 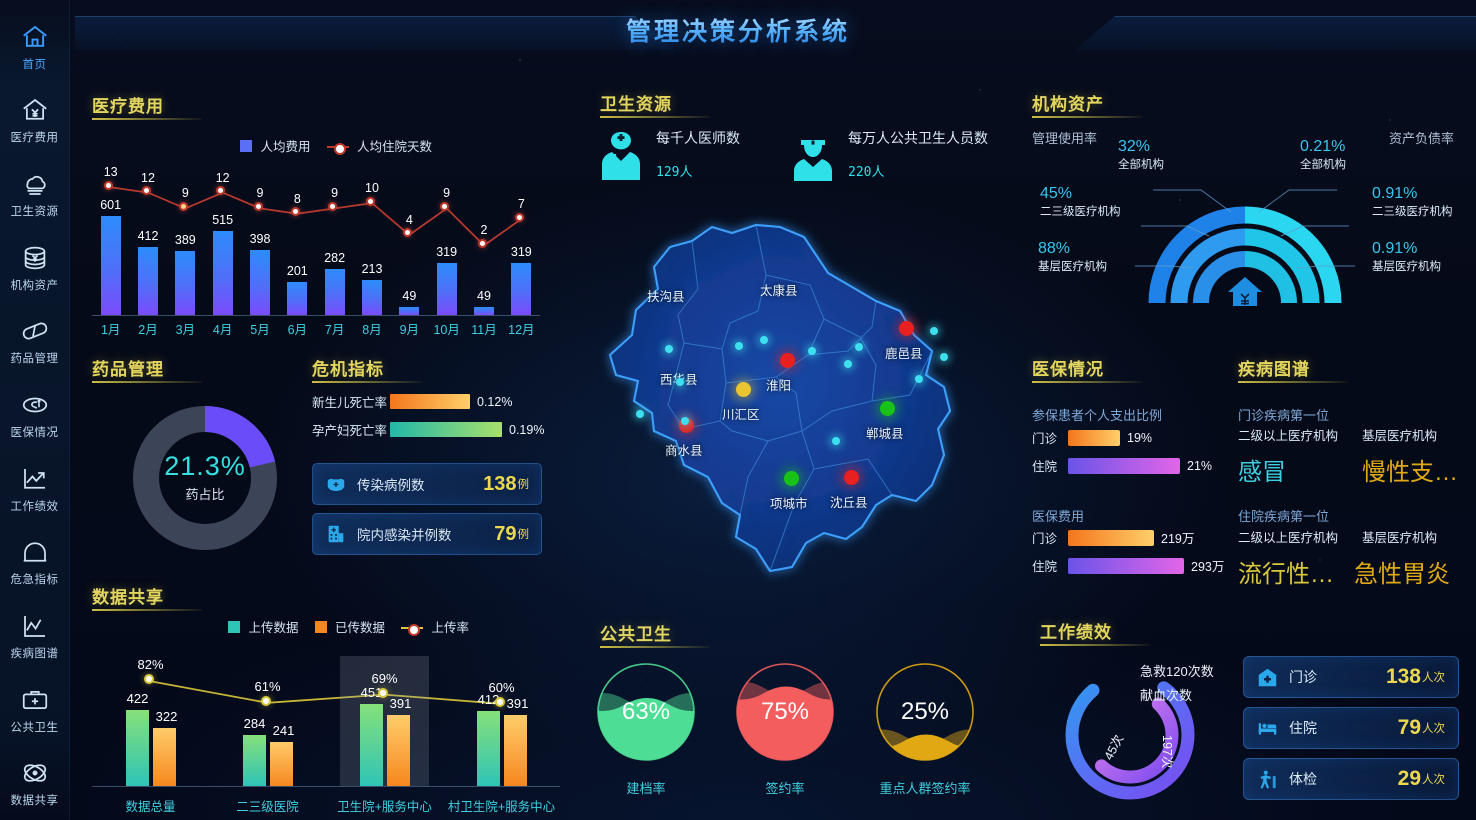 What do you see at coordinates (684, 451) in the screenshot?
I see `map-region-label: 商水县` at bounding box center [684, 451].